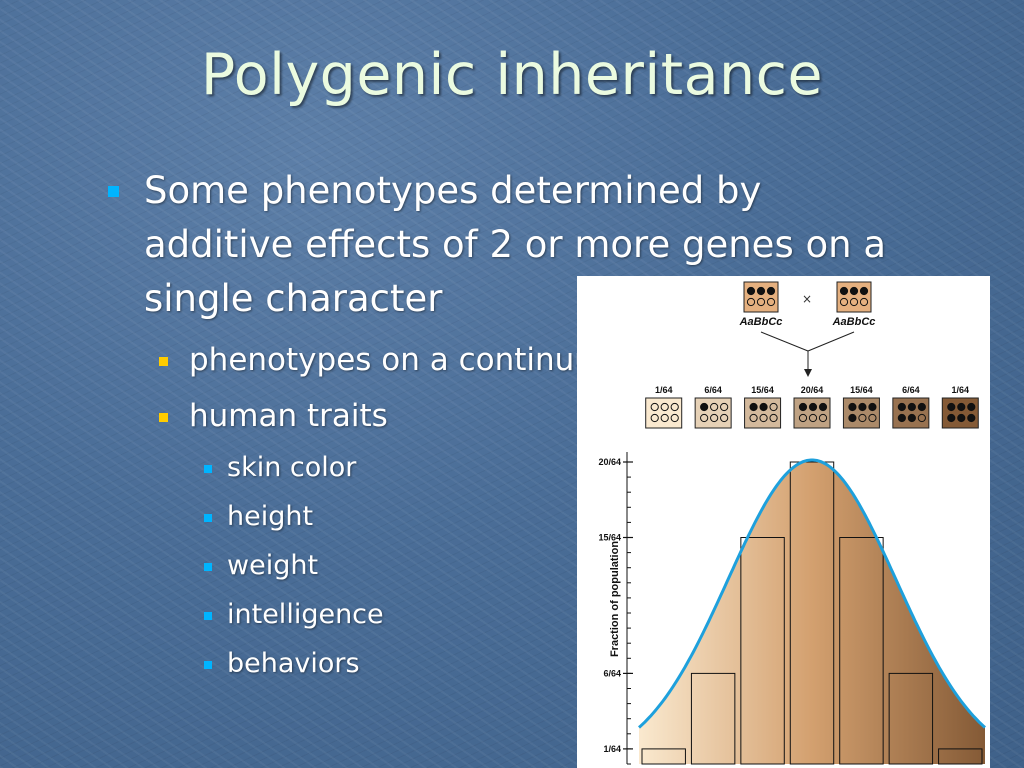 The width and height of the screenshot is (1024, 768). Describe the element at coordinates (293, 298) in the screenshot. I see `main-bullet-line-3: single character` at that location.